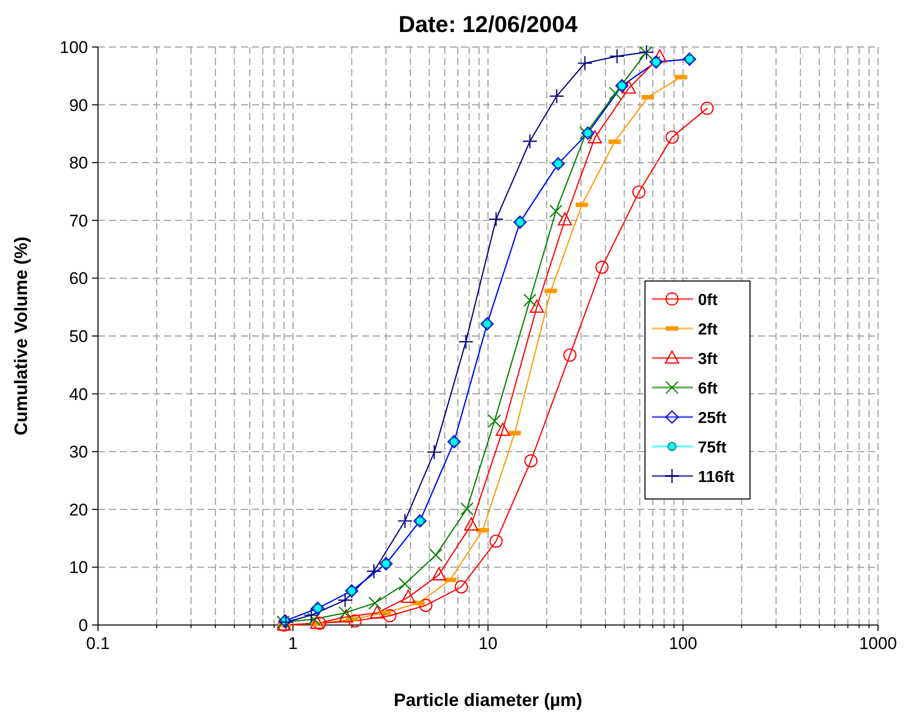 The height and width of the screenshot is (718, 907). I want to click on x-axis-title: Particle diameter (µm), so click(488, 700).